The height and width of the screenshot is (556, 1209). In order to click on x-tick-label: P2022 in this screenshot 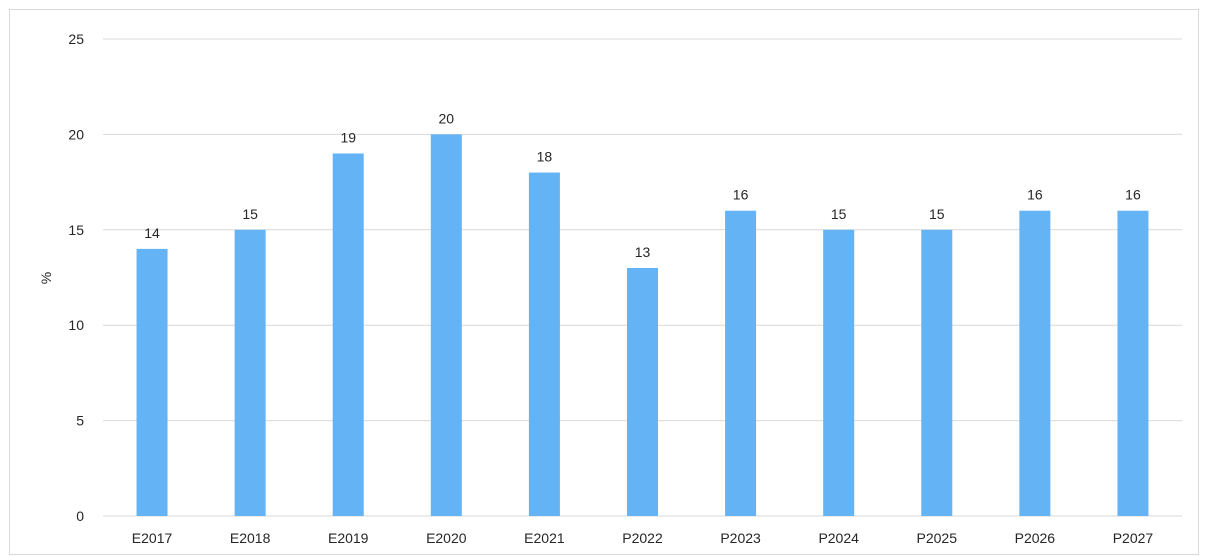, I will do `click(642, 538)`.